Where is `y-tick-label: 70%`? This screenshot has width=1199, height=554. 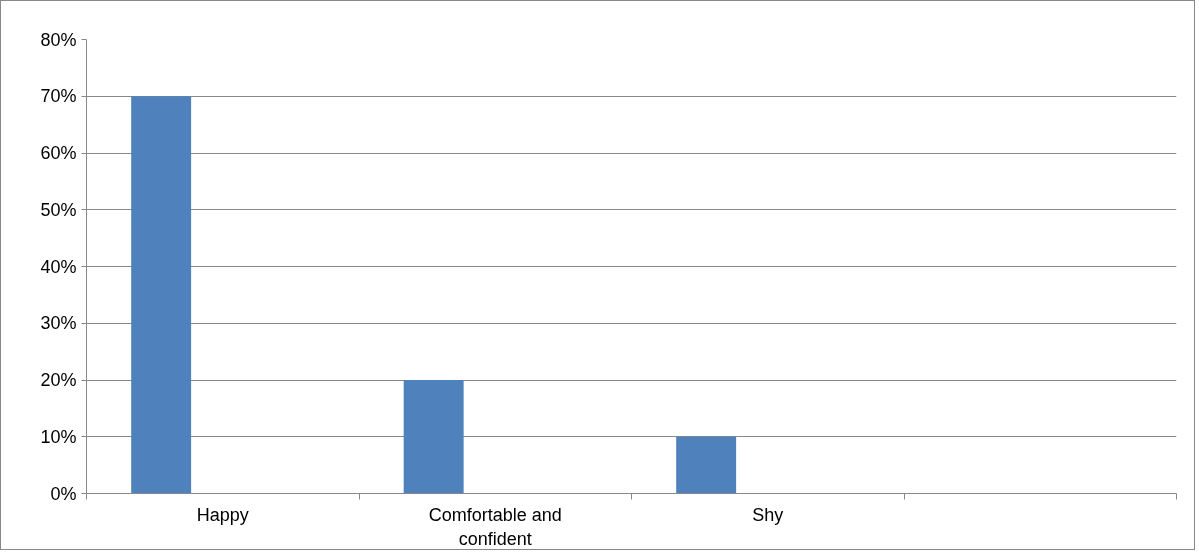
y-tick-label: 70% is located at coordinates (58, 96).